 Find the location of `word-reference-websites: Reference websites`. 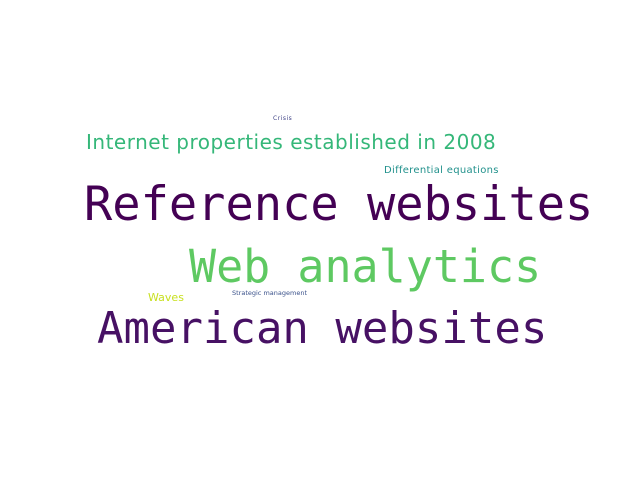

word-reference-websites: Reference websites is located at coordinates (339, 204).